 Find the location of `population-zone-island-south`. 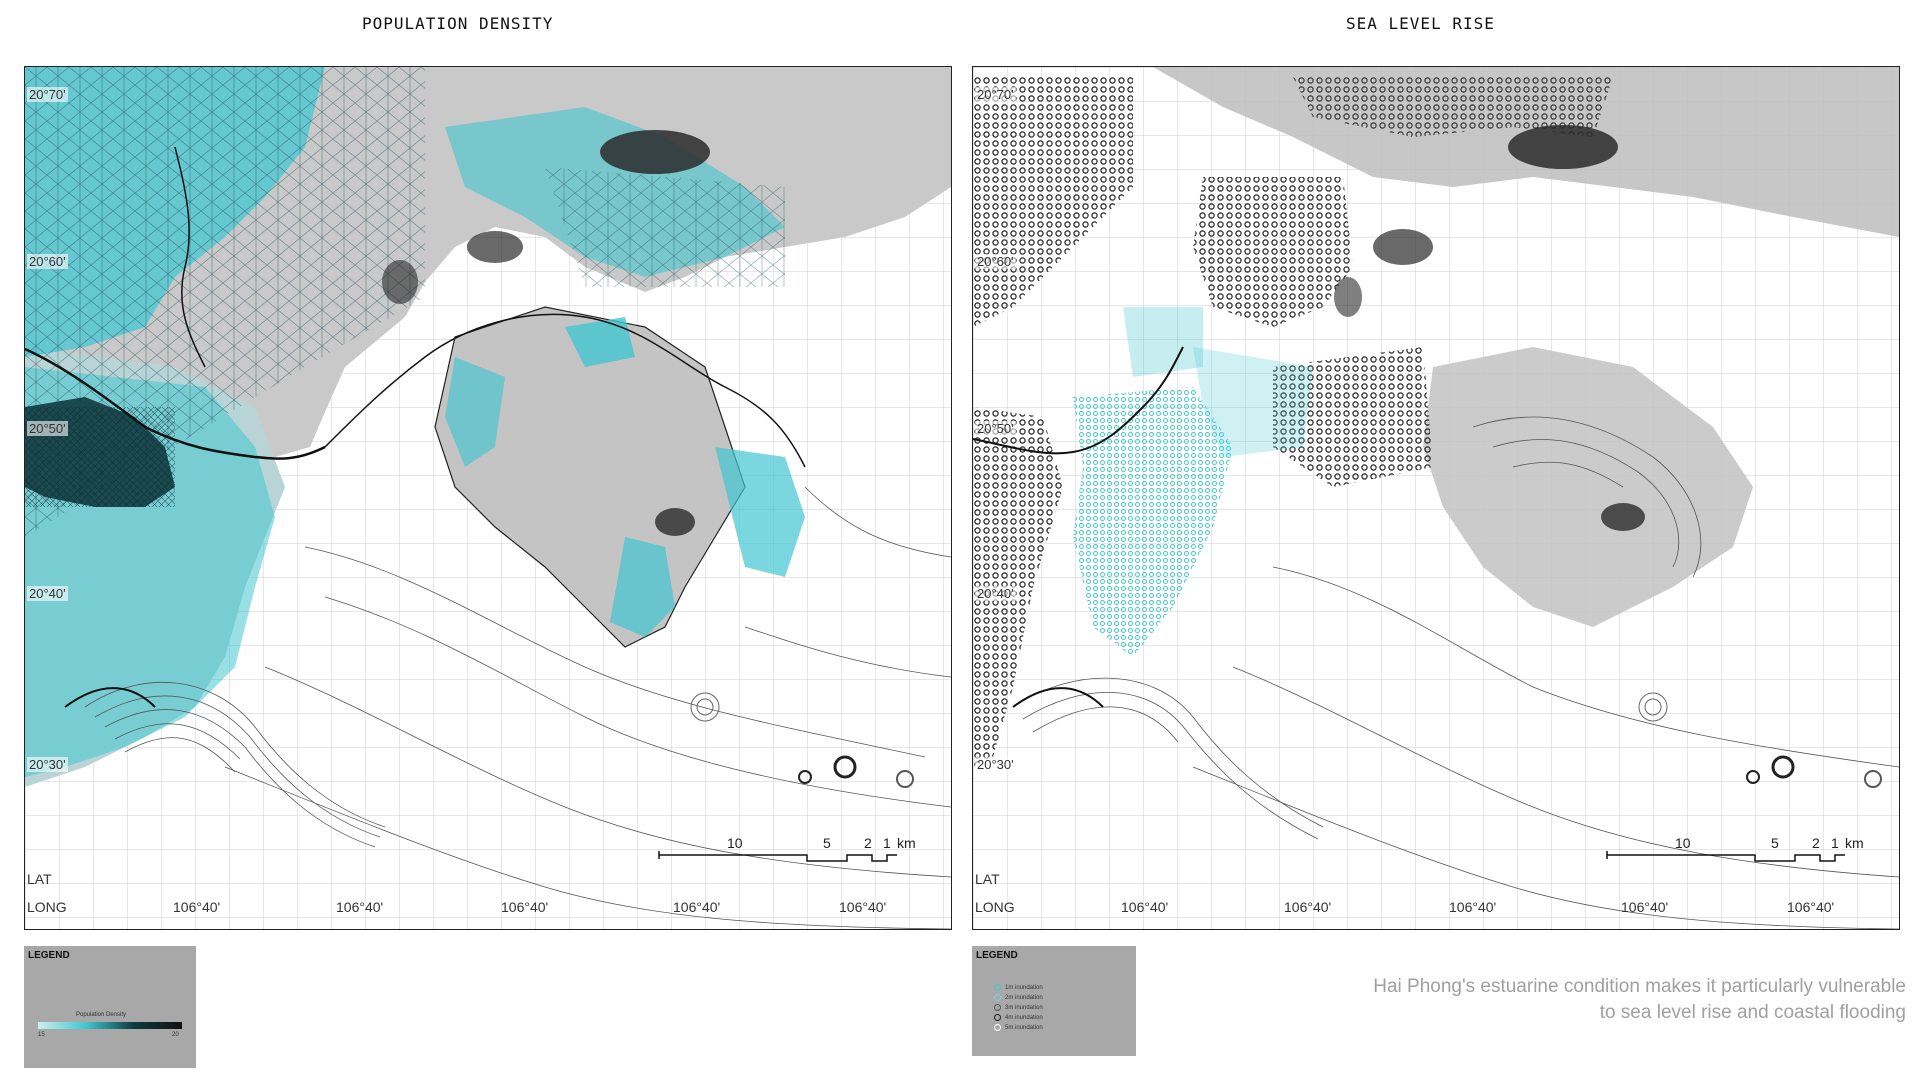

population-zone-island-south is located at coordinates (642, 587).